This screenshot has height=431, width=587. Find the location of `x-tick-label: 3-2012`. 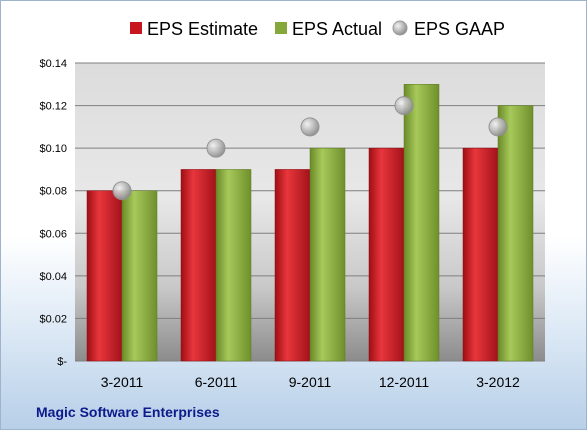

x-tick-label: 3-2012 is located at coordinates (498, 382).